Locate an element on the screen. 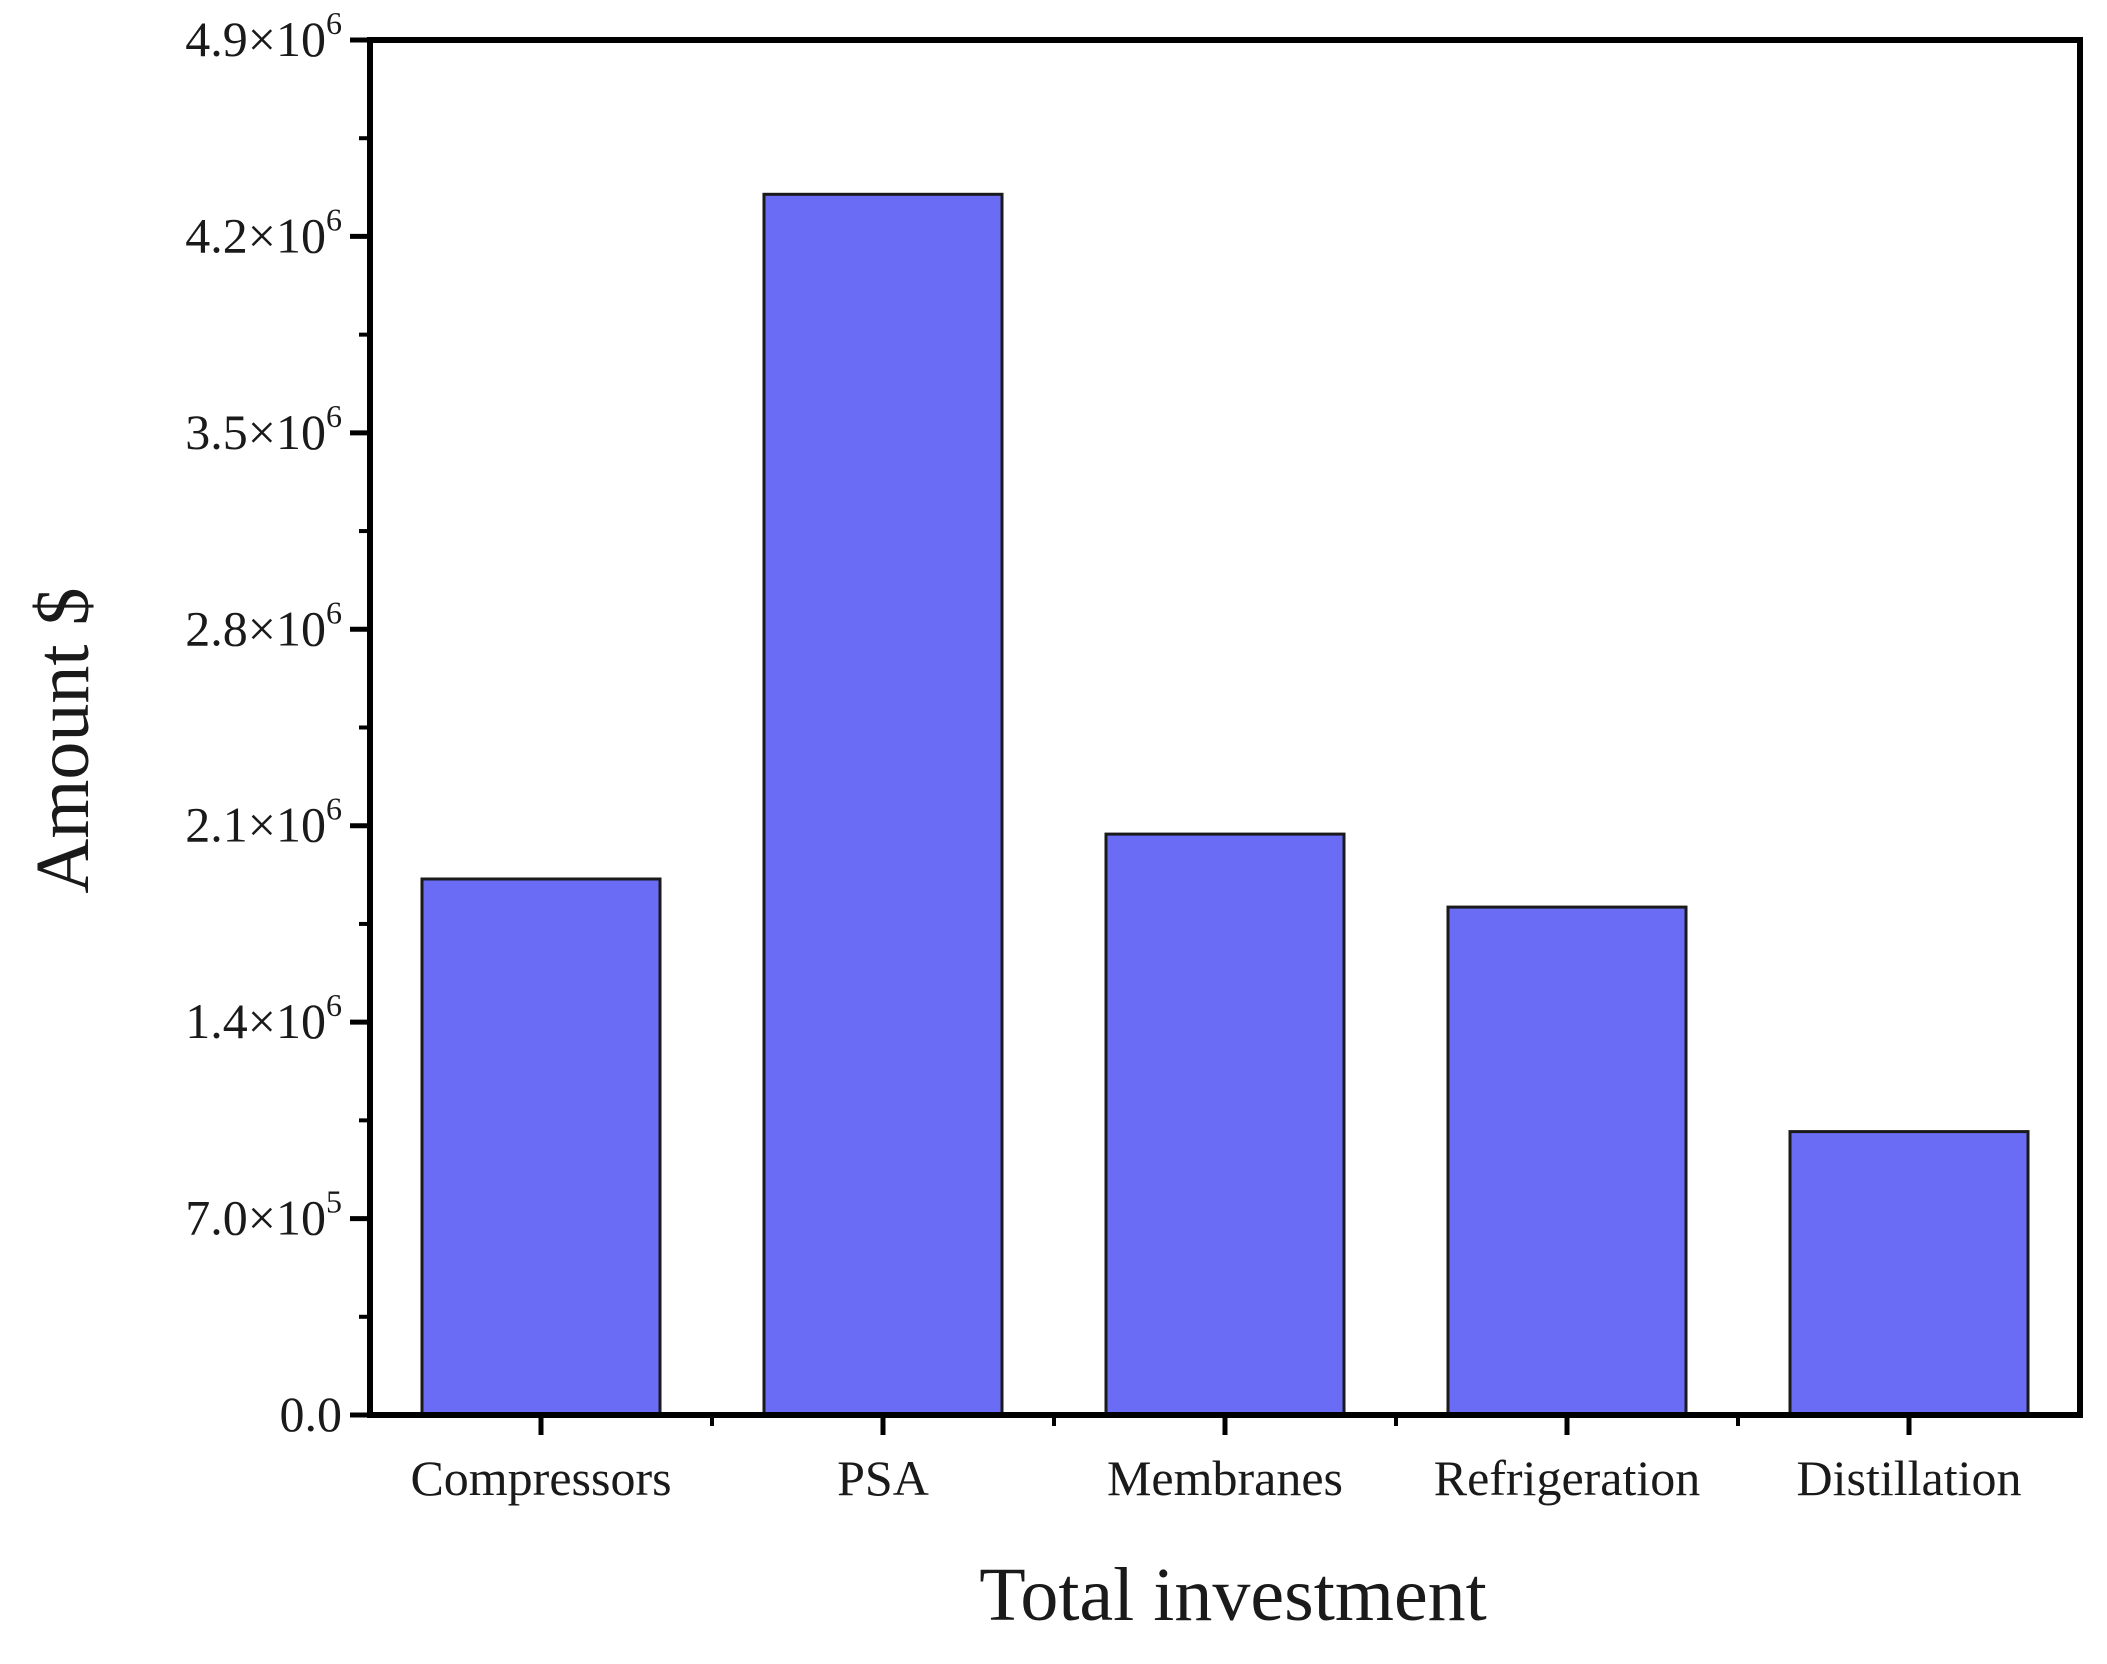  x-tick-label: Refrigeration is located at coordinates (1567, 1478).